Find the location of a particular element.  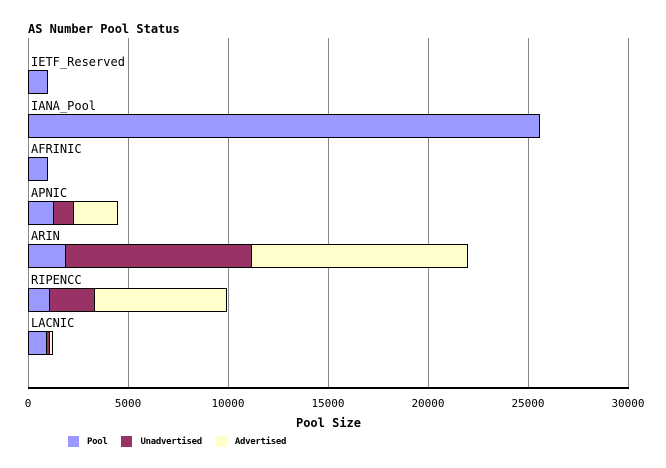

legend-swatch-pool is located at coordinates (73, 441).